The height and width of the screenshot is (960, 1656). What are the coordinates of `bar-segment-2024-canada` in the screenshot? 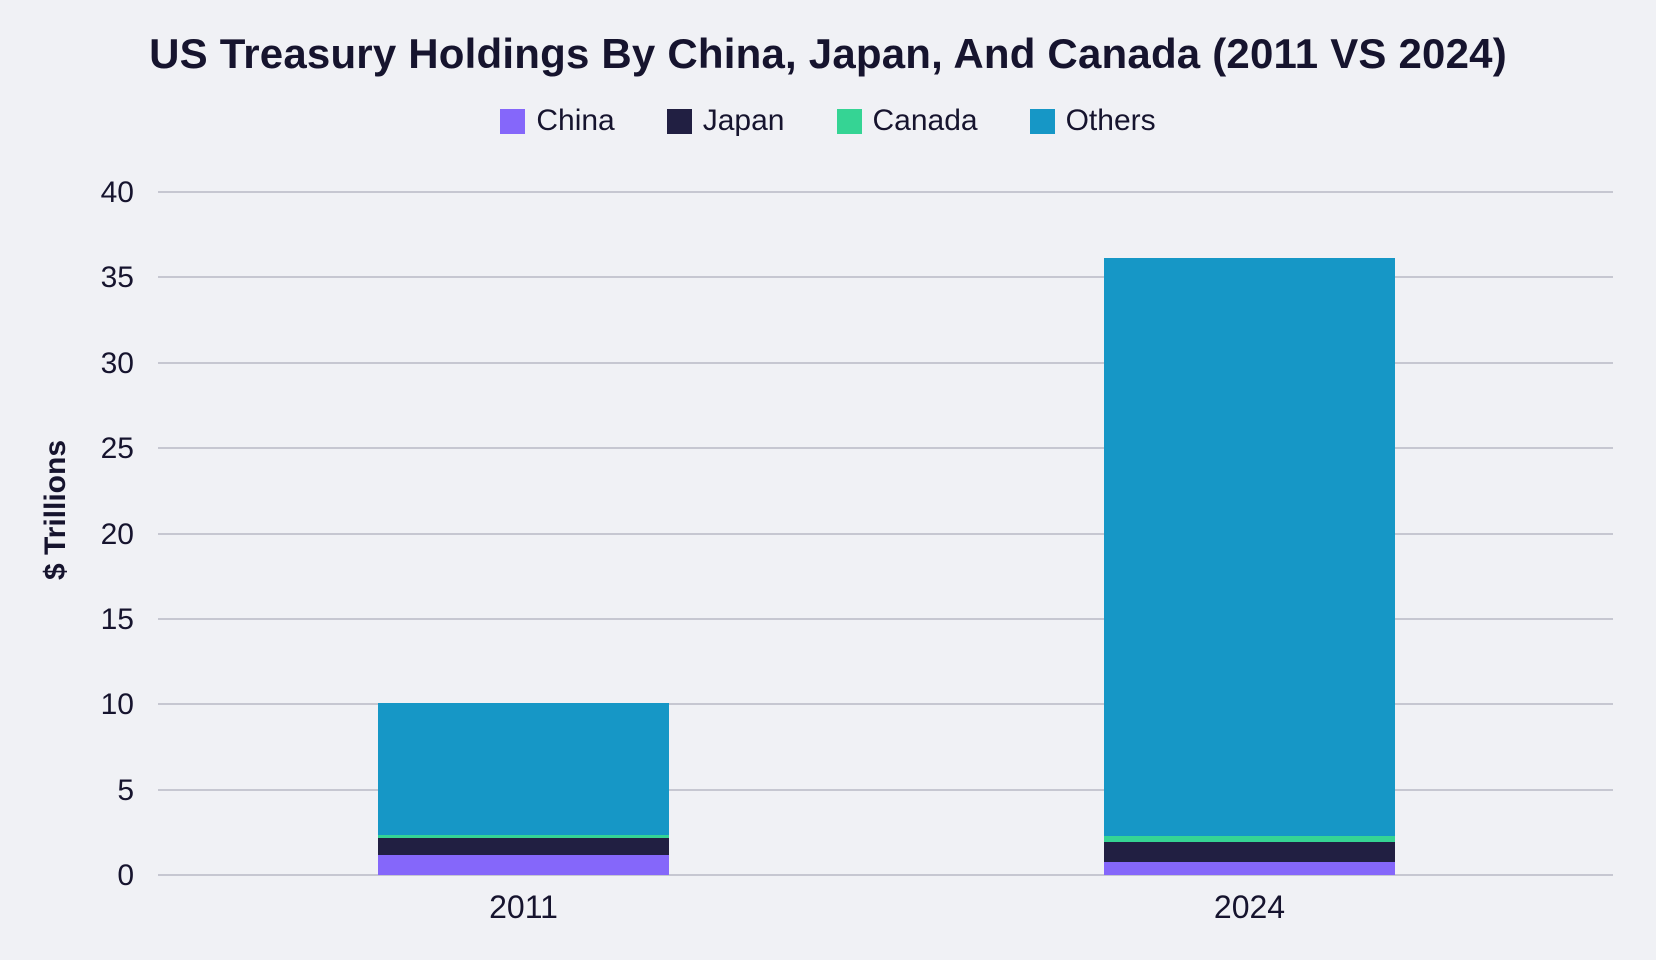 It's located at (1249, 839).